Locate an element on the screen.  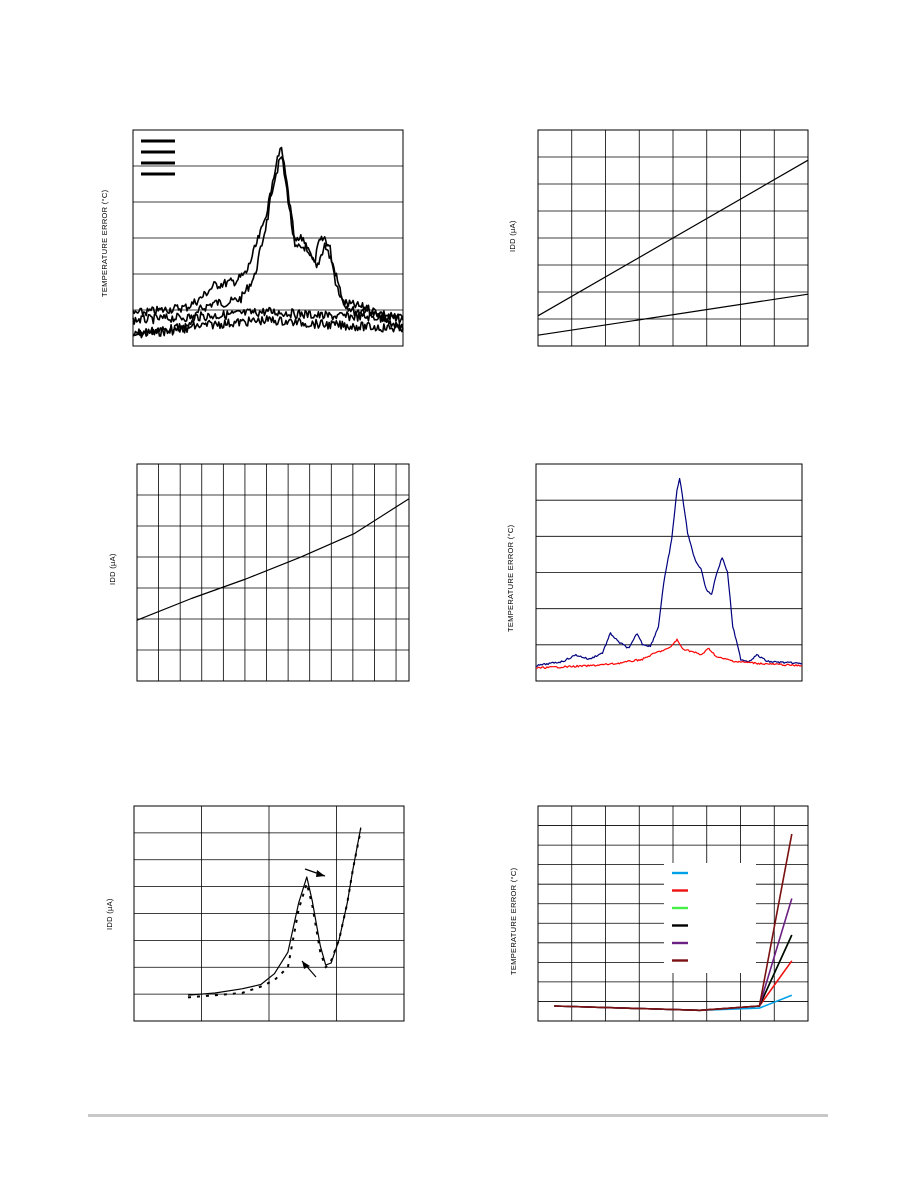
chart-supply-current-3: IDD (µA) is located at coordinates (255, 913).